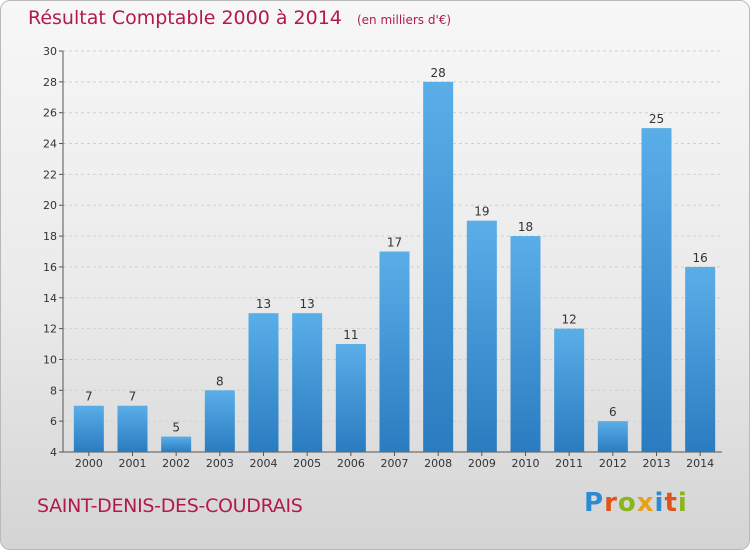  I want to click on x-tick-label: 2011, so click(569, 463).